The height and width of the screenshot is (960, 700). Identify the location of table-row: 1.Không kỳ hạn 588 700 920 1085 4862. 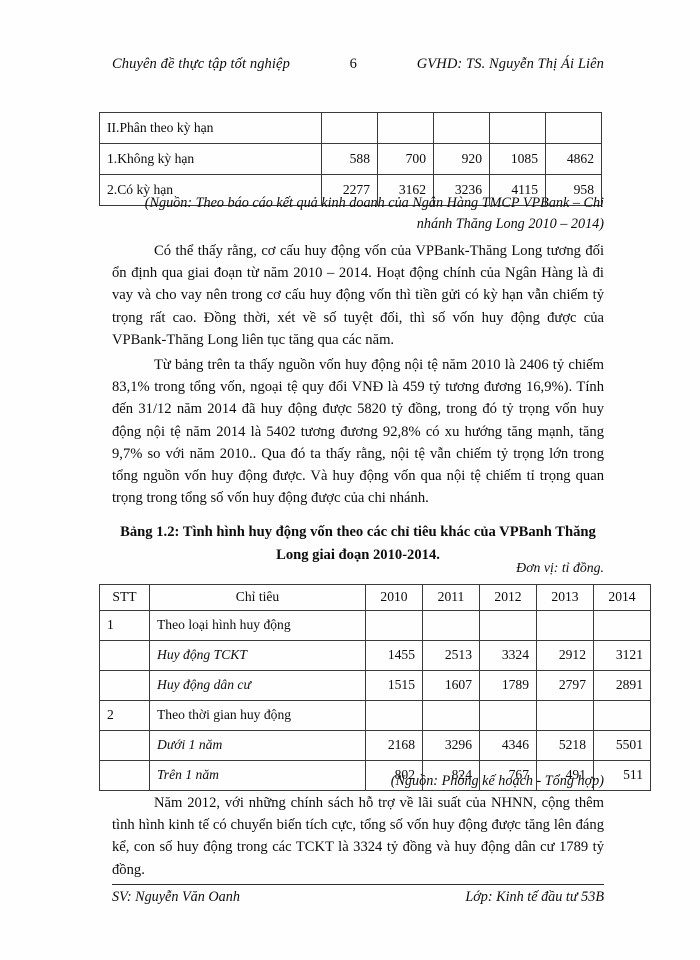
(350, 159).